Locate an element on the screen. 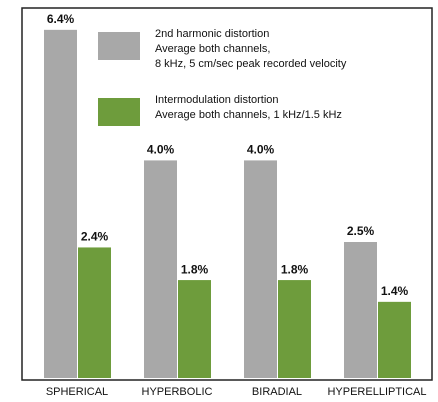 The width and height of the screenshot is (438, 402). x-tick-label: BIRADIAL is located at coordinates (277, 392).